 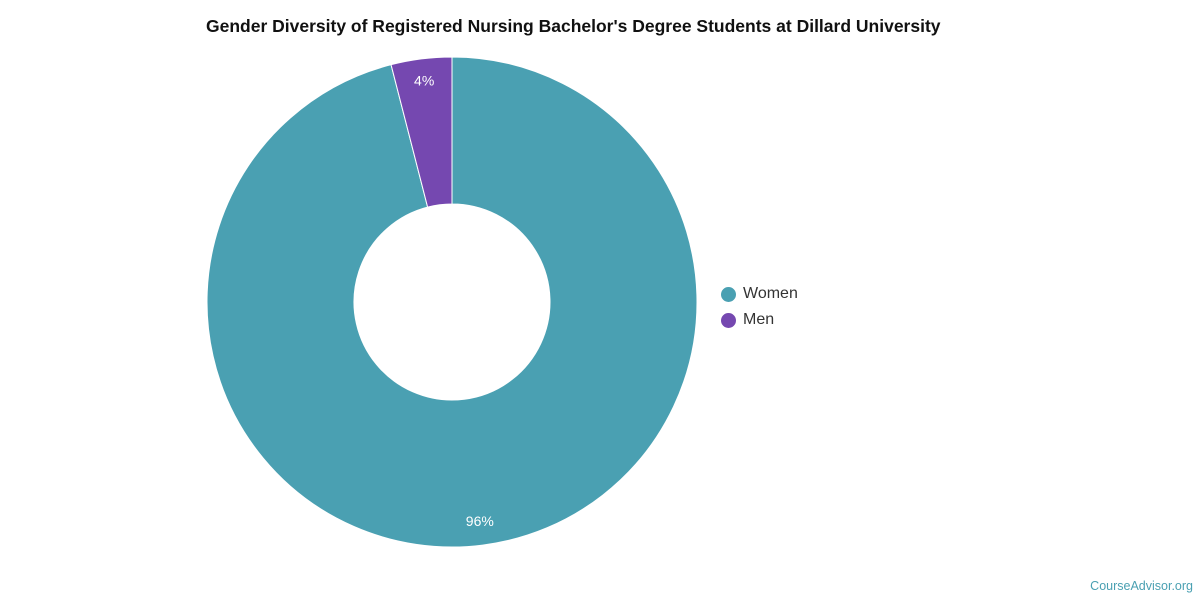 What do you see at coordinates (424, 80) in the screenshot?
I see `slice-label-men: 4%` at bounding box center [424, 80].